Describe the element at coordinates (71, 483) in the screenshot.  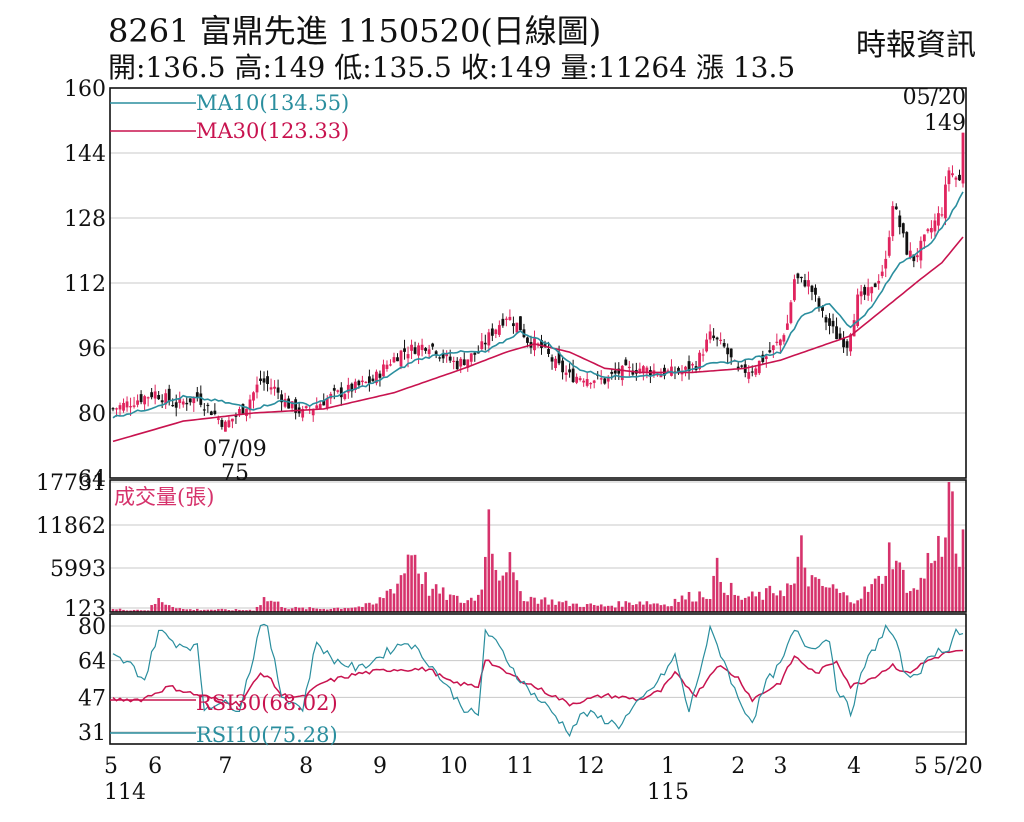
I see `volume-tick-label: 17731` at that location.